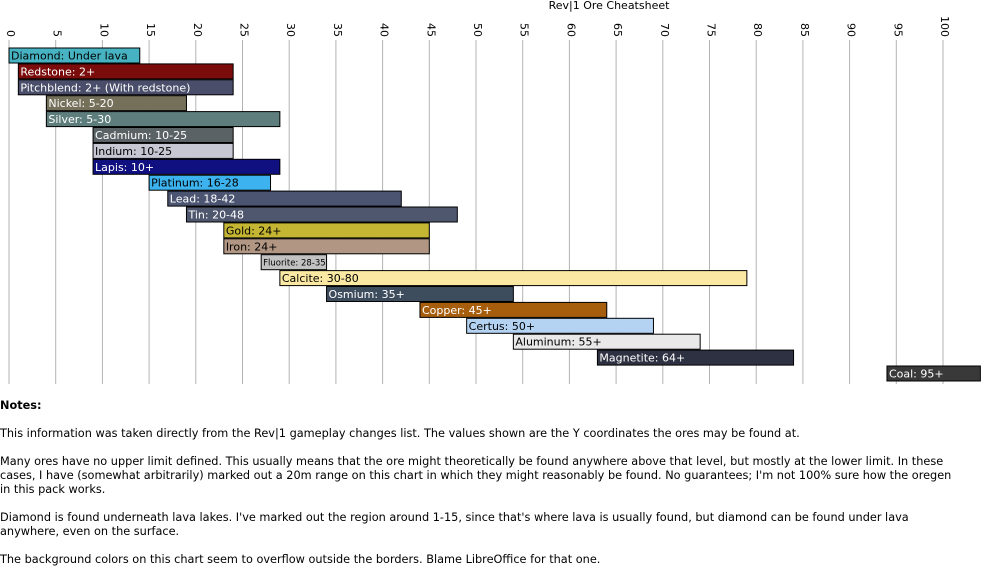  Describe the element at coordinates (57, 33) in the screenshot. I see `x-tick-label: 5` at that location.